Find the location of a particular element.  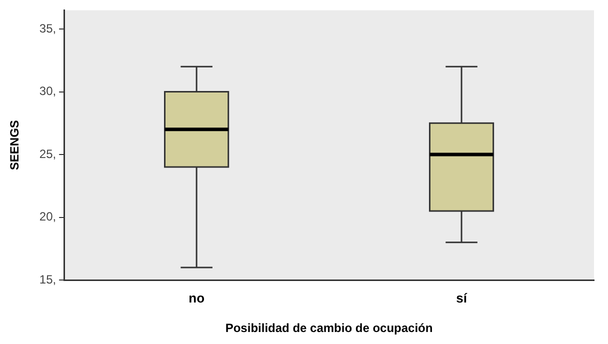

y-axis-title: SEENGS is located at coordinates (15, 145).